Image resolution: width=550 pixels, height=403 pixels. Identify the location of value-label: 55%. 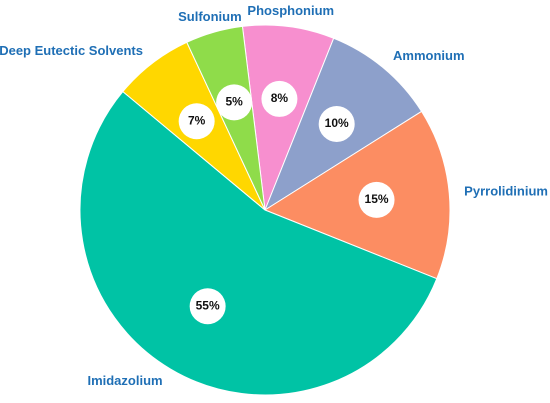
(208, 305).